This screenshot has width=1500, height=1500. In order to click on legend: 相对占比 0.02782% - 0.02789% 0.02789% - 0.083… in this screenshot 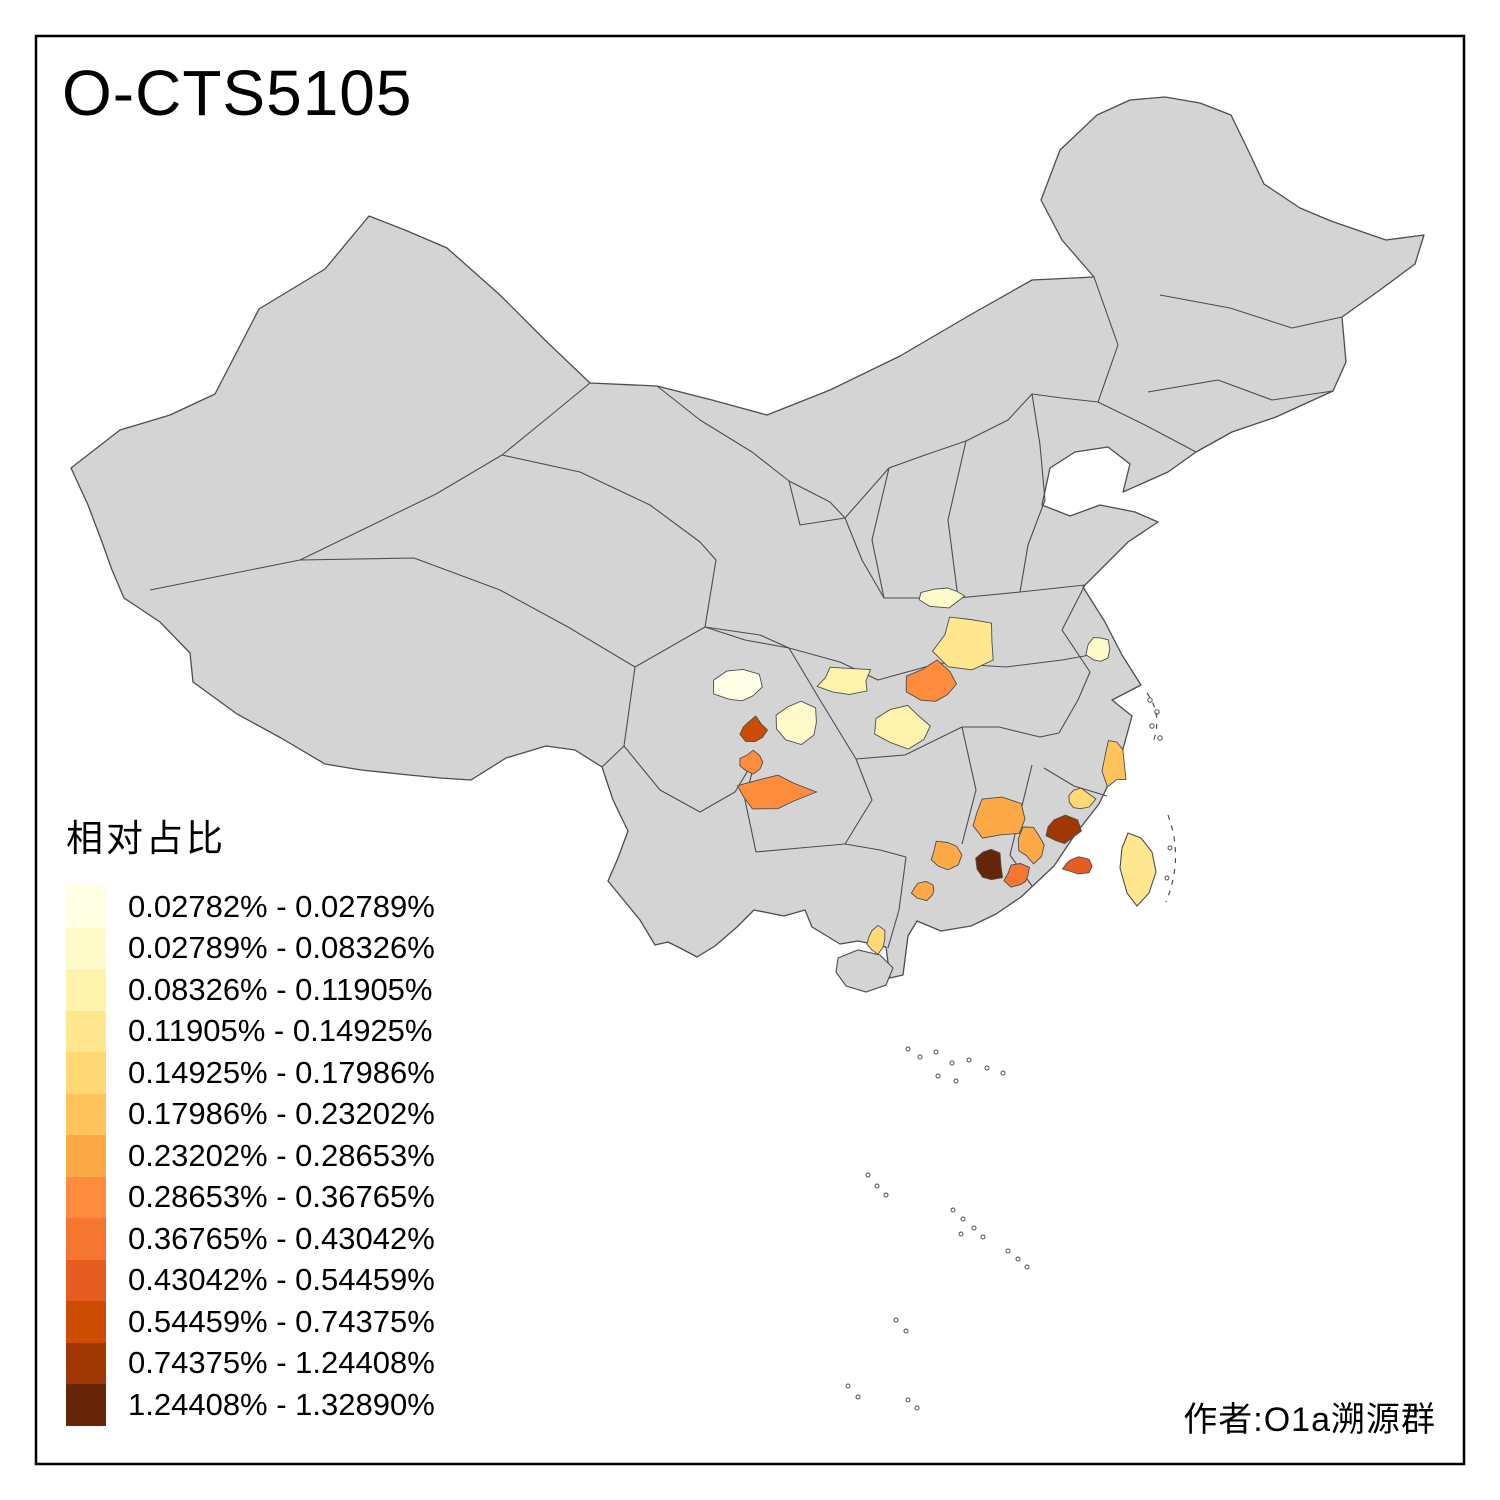, I will do `click(250, 1117)`.